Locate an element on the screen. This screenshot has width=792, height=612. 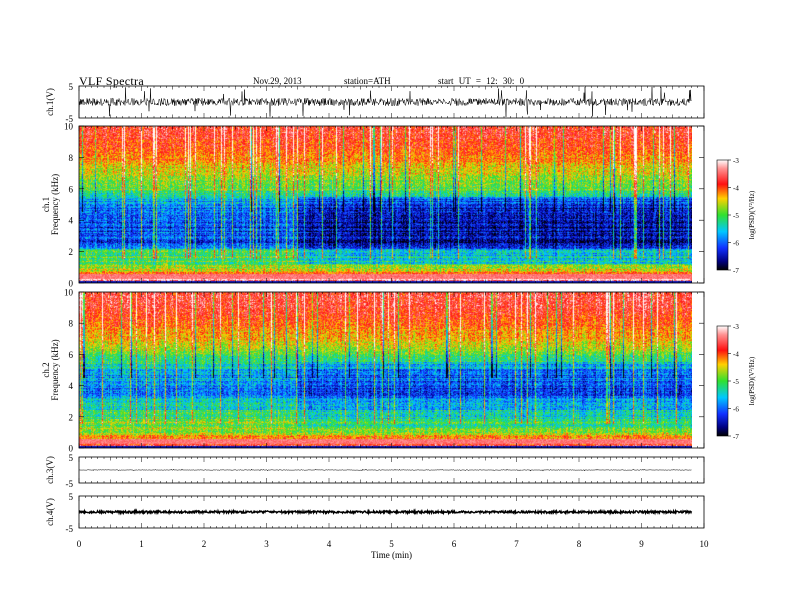
x-tick-label: 3 is located at coordinates (266, 544).